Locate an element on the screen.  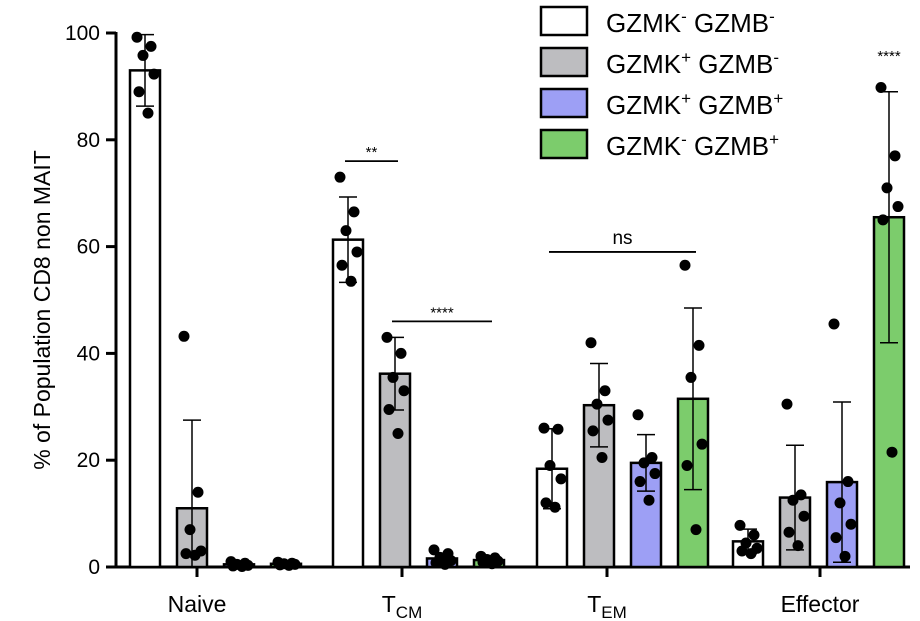
legend-label: GZMK+ GZMB+ is located at coordinates (694, 104).